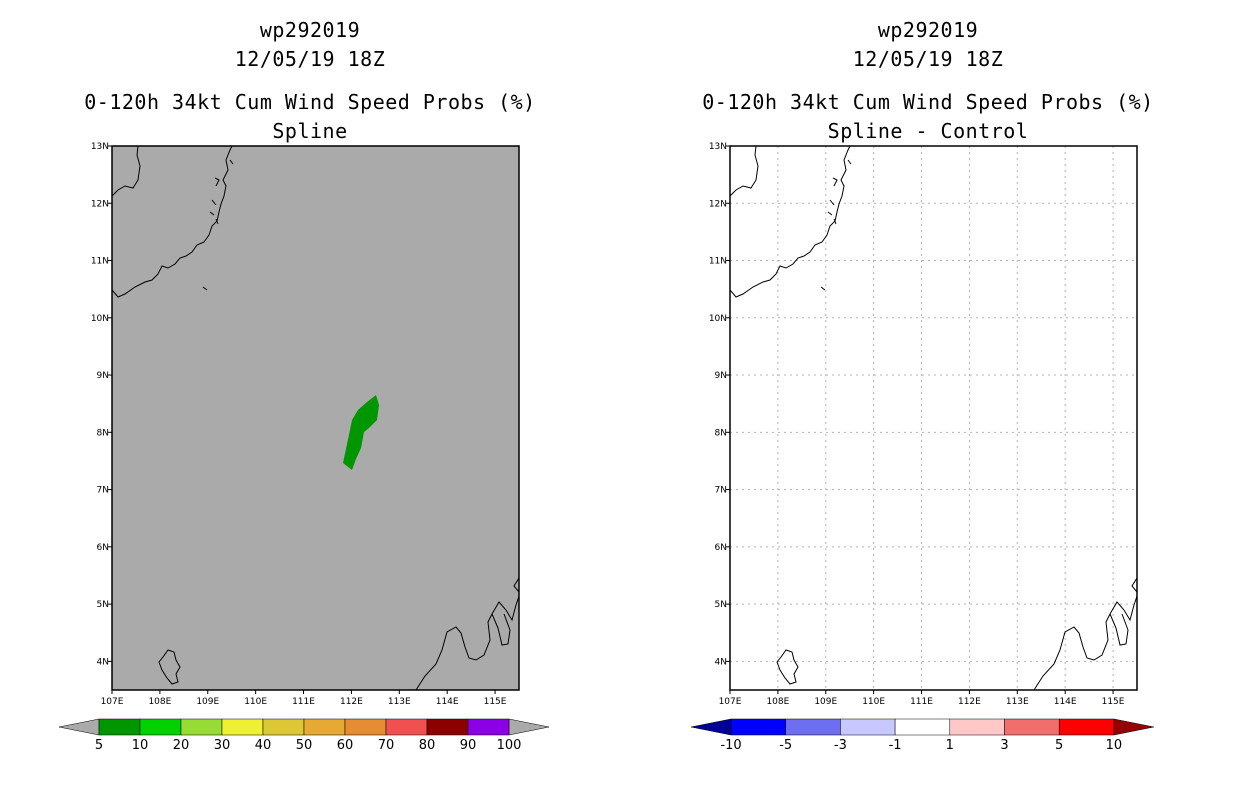  Describe the element at coordinates (159, 702) in the screenshot. I see `left-lon-label: 108E` at that location.